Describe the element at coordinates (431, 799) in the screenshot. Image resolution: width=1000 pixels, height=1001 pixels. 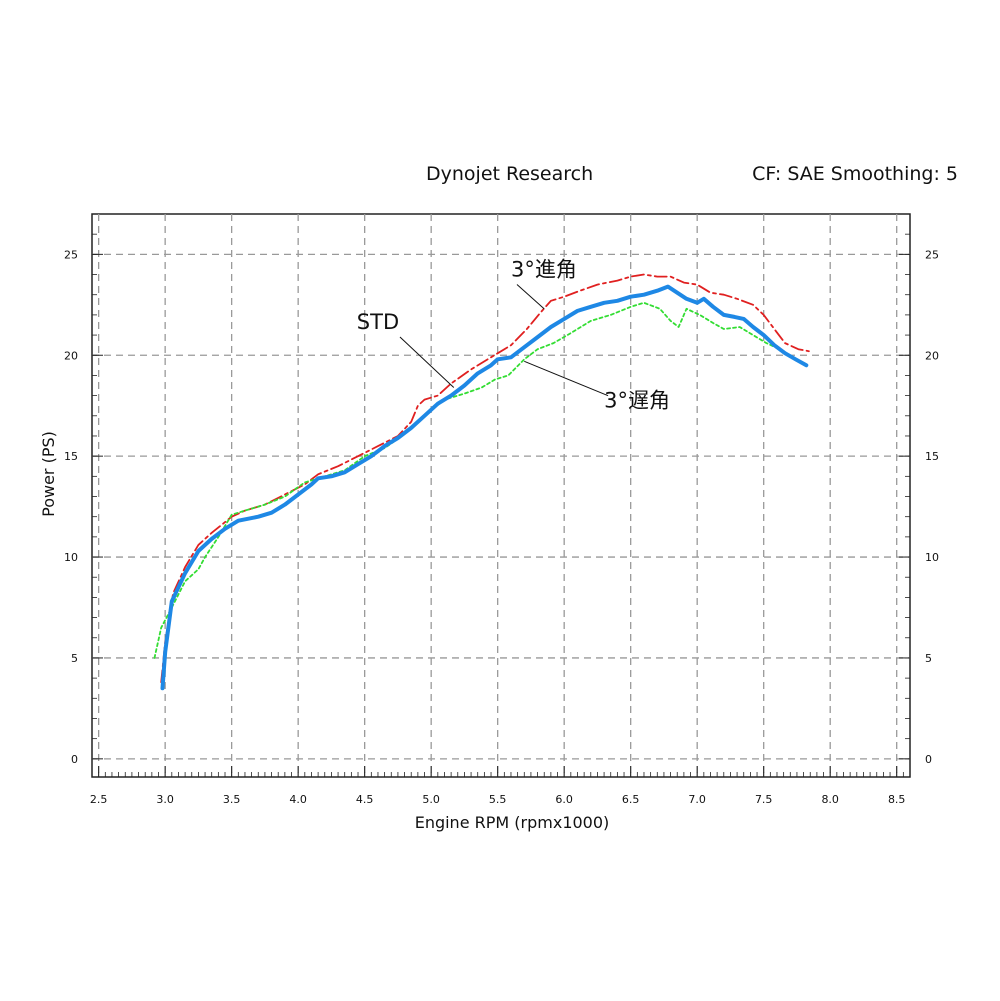
I see `x-tick-label: 5.0` at that location.